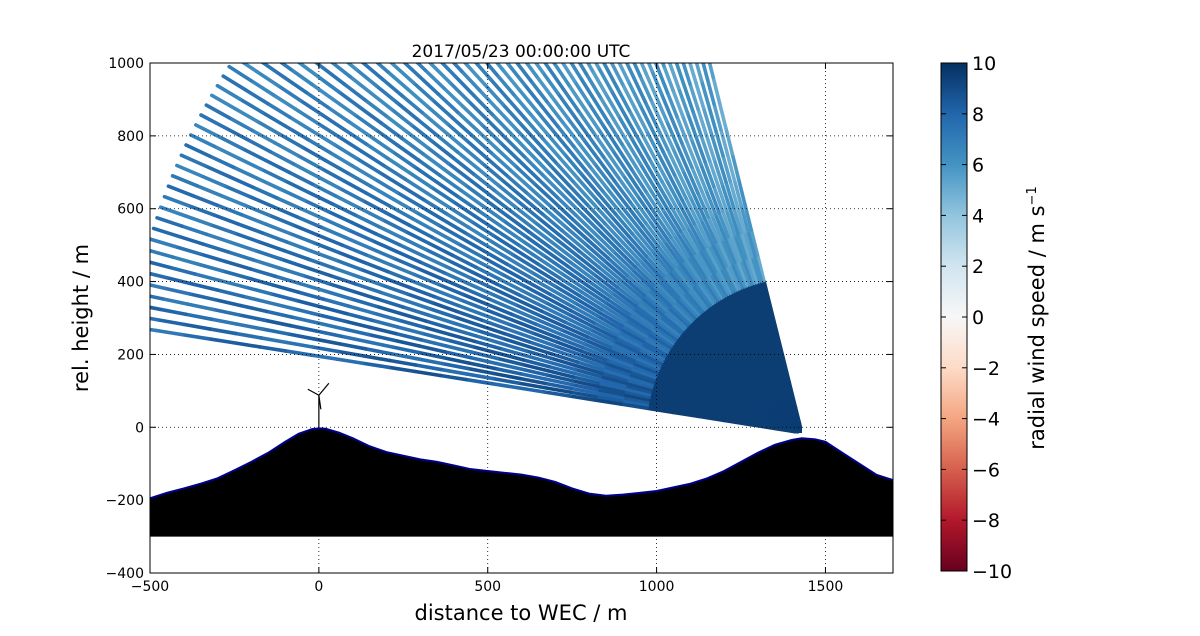  I want to click on x-tick-label: −500, so click(150, 587).